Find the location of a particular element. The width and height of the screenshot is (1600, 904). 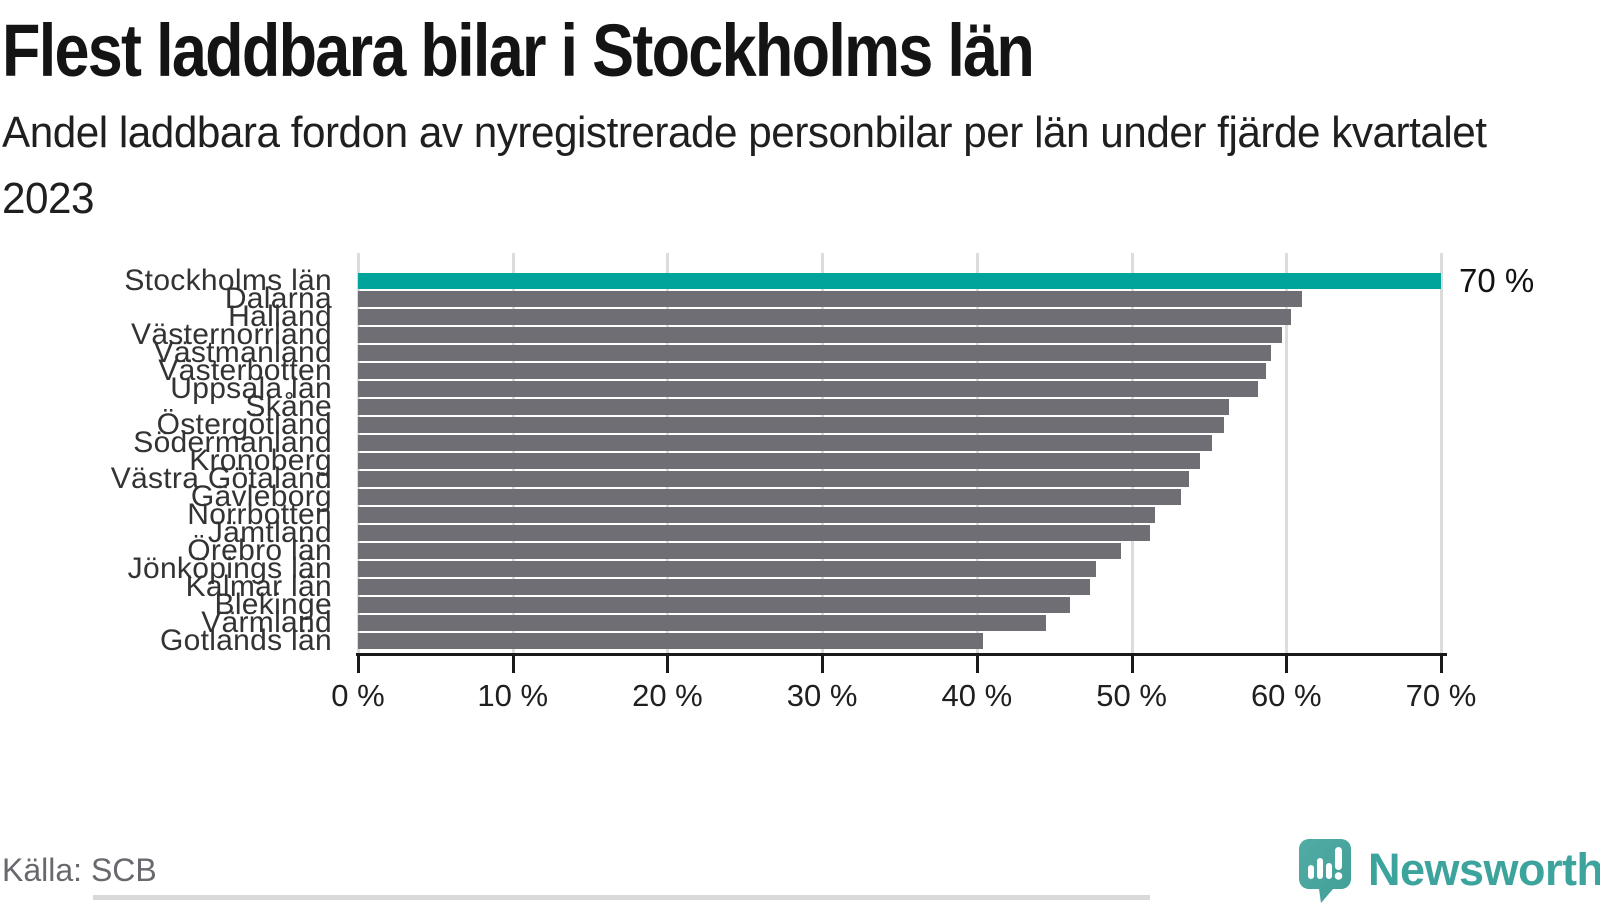

value-annotation: 70 % is located at coordinates (1497, 280).